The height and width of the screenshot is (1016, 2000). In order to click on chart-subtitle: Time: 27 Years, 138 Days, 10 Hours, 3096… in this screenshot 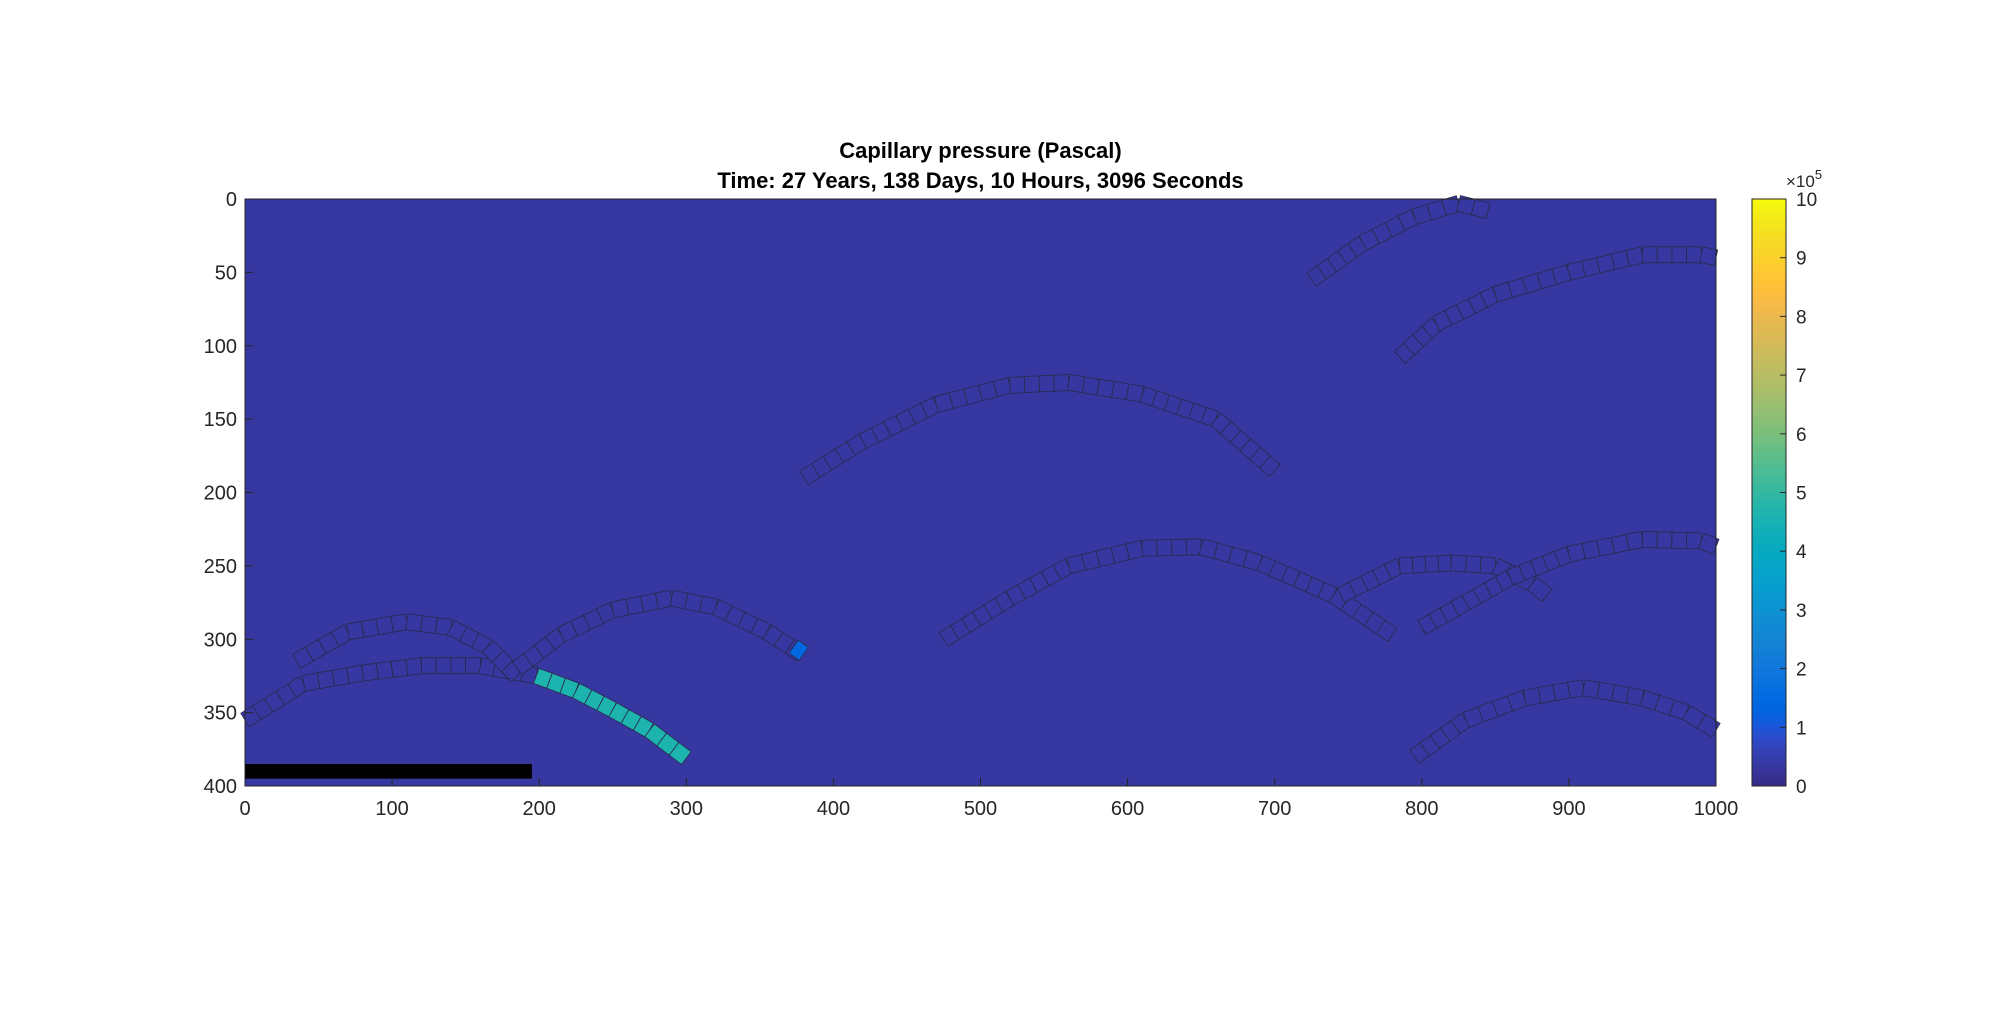, I will do `click(980, 180)`.